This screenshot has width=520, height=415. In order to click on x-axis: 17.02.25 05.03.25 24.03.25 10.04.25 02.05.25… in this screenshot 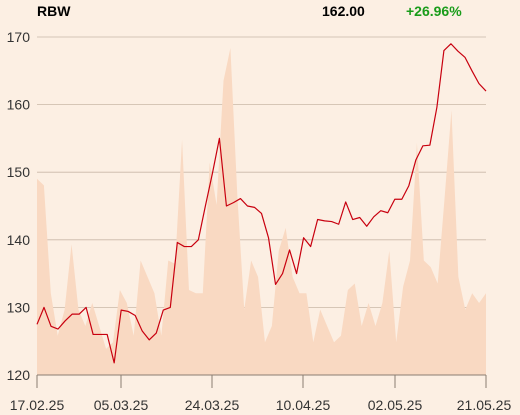, I will do `click(261, 393)`.